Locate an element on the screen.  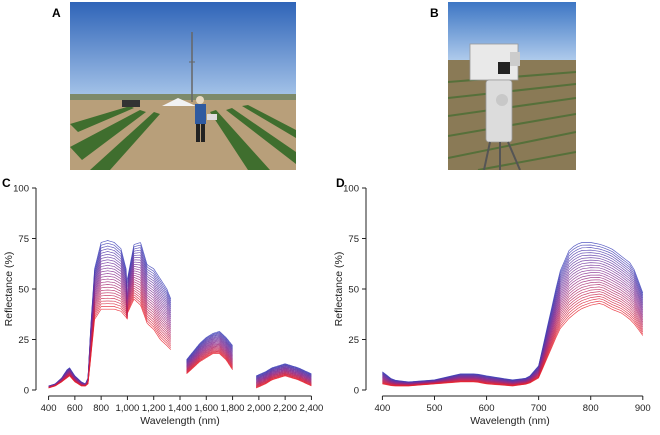
x-tick-label: 800 is located at coordinates (101, 408).